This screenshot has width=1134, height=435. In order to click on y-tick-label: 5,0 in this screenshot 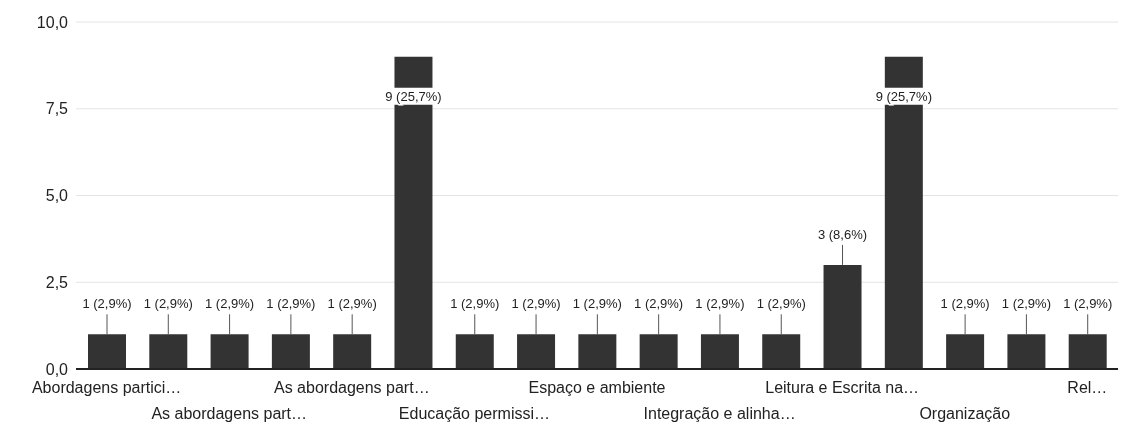, I will do `click(57, 196)`.